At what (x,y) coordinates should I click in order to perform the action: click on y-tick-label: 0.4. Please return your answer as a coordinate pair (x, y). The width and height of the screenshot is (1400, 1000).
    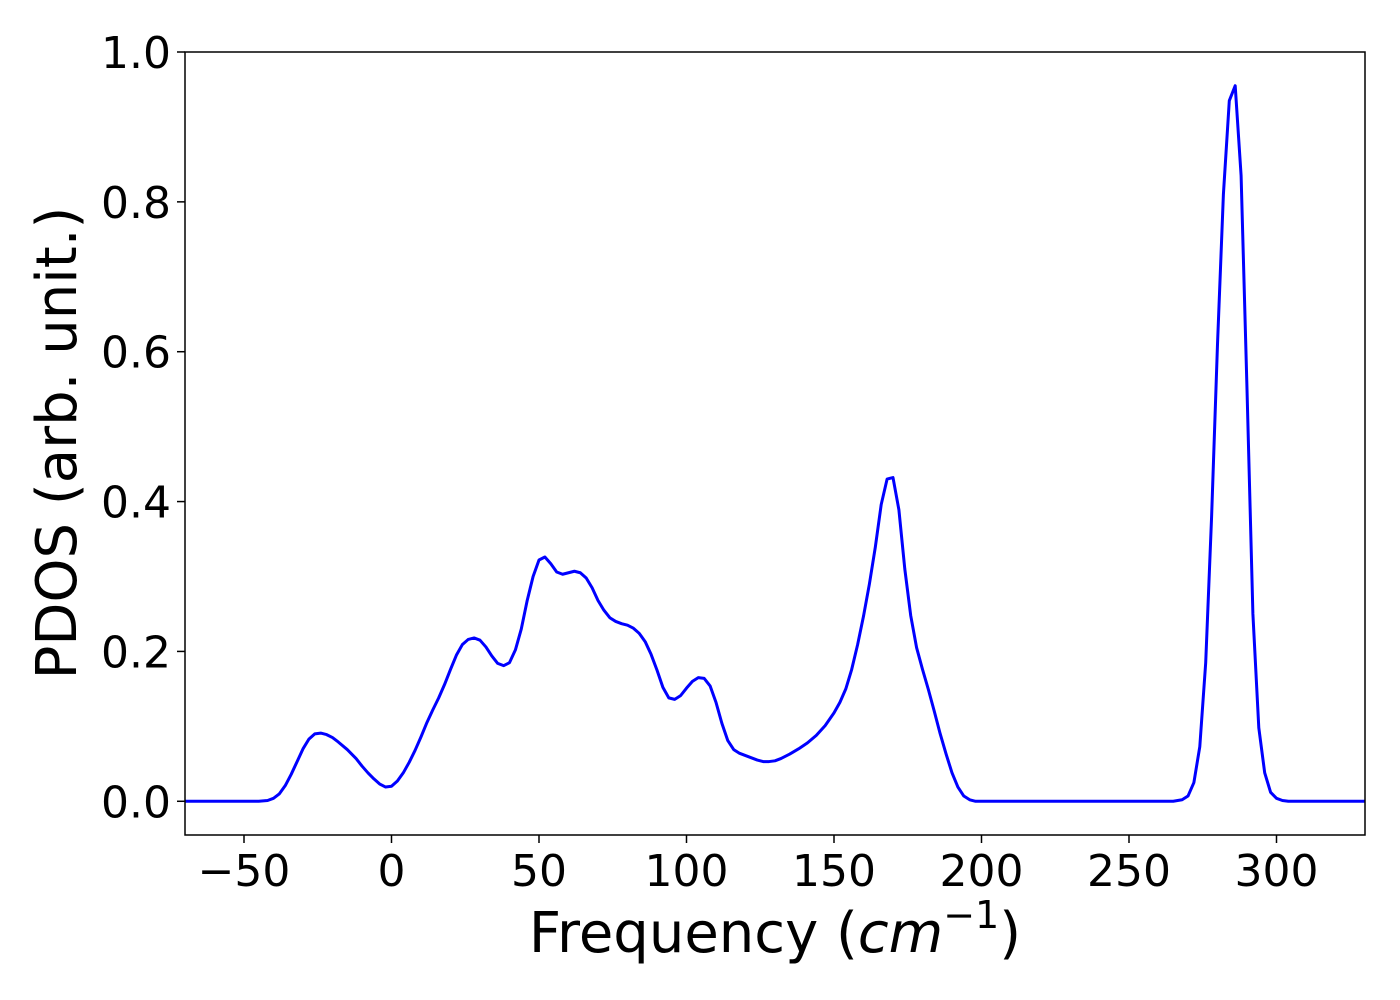
    Looking at the image, I should click on (136, 503).